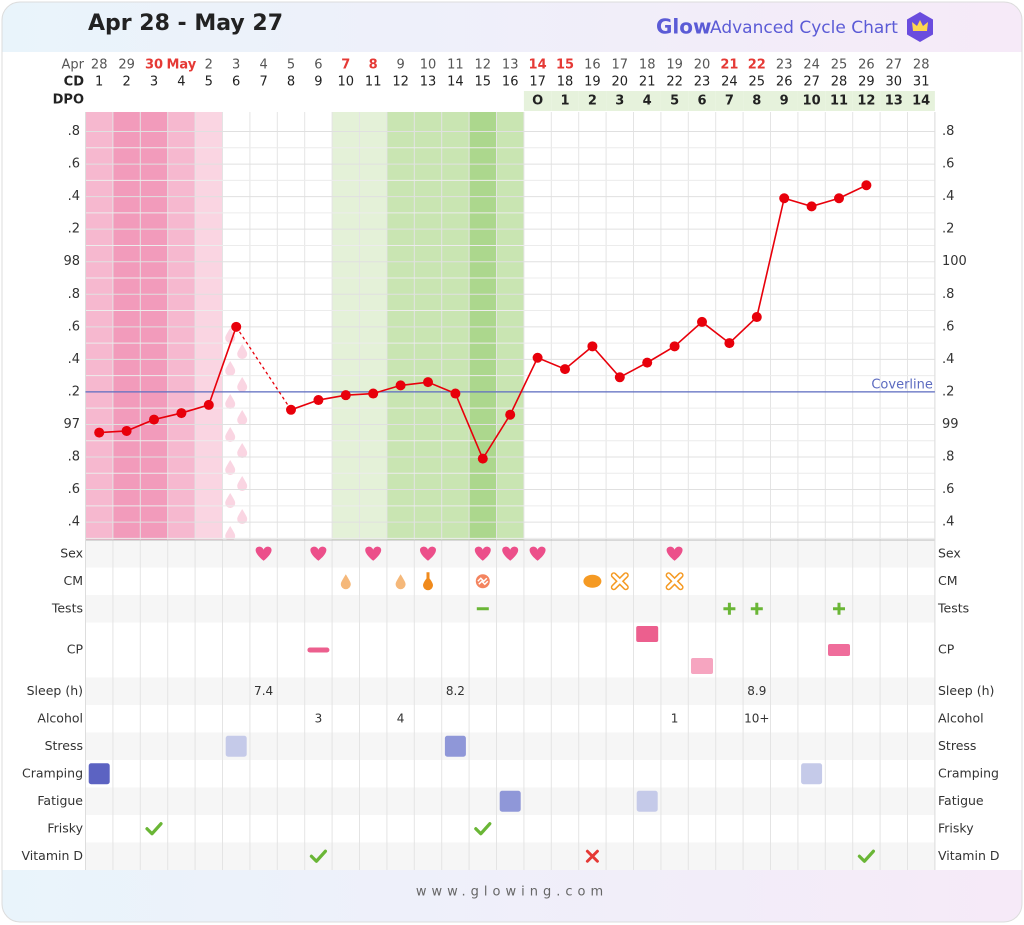  What do you see at coordinates (592, 65) in the screenshot?
I see `date-label: 16` at bounding box center [592, 65].